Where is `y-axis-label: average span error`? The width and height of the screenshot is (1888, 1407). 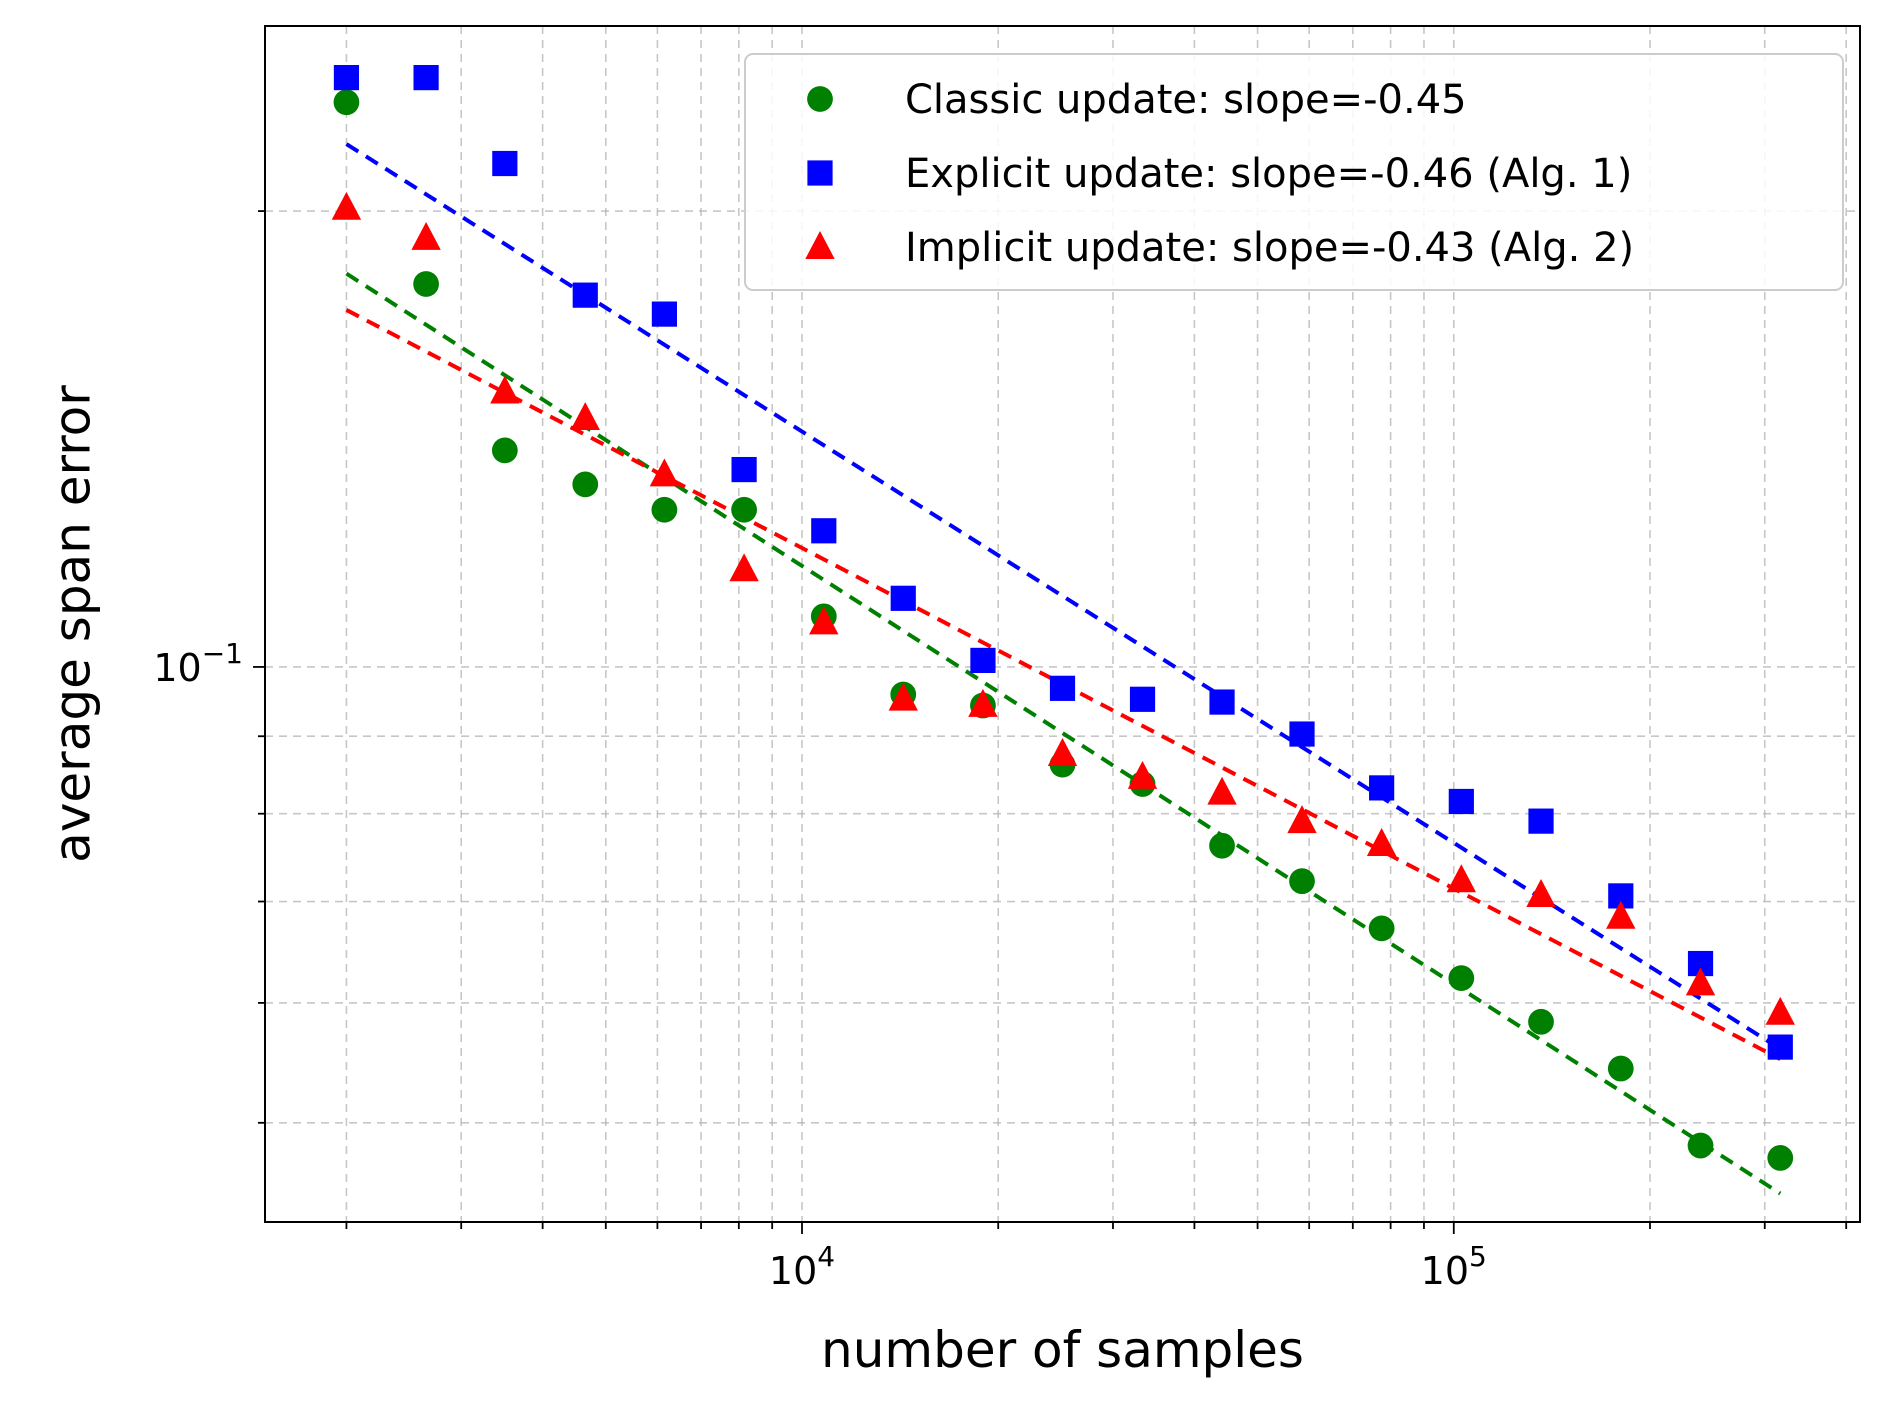 y-axis-label: average span error is located at coordinates (73, 624).